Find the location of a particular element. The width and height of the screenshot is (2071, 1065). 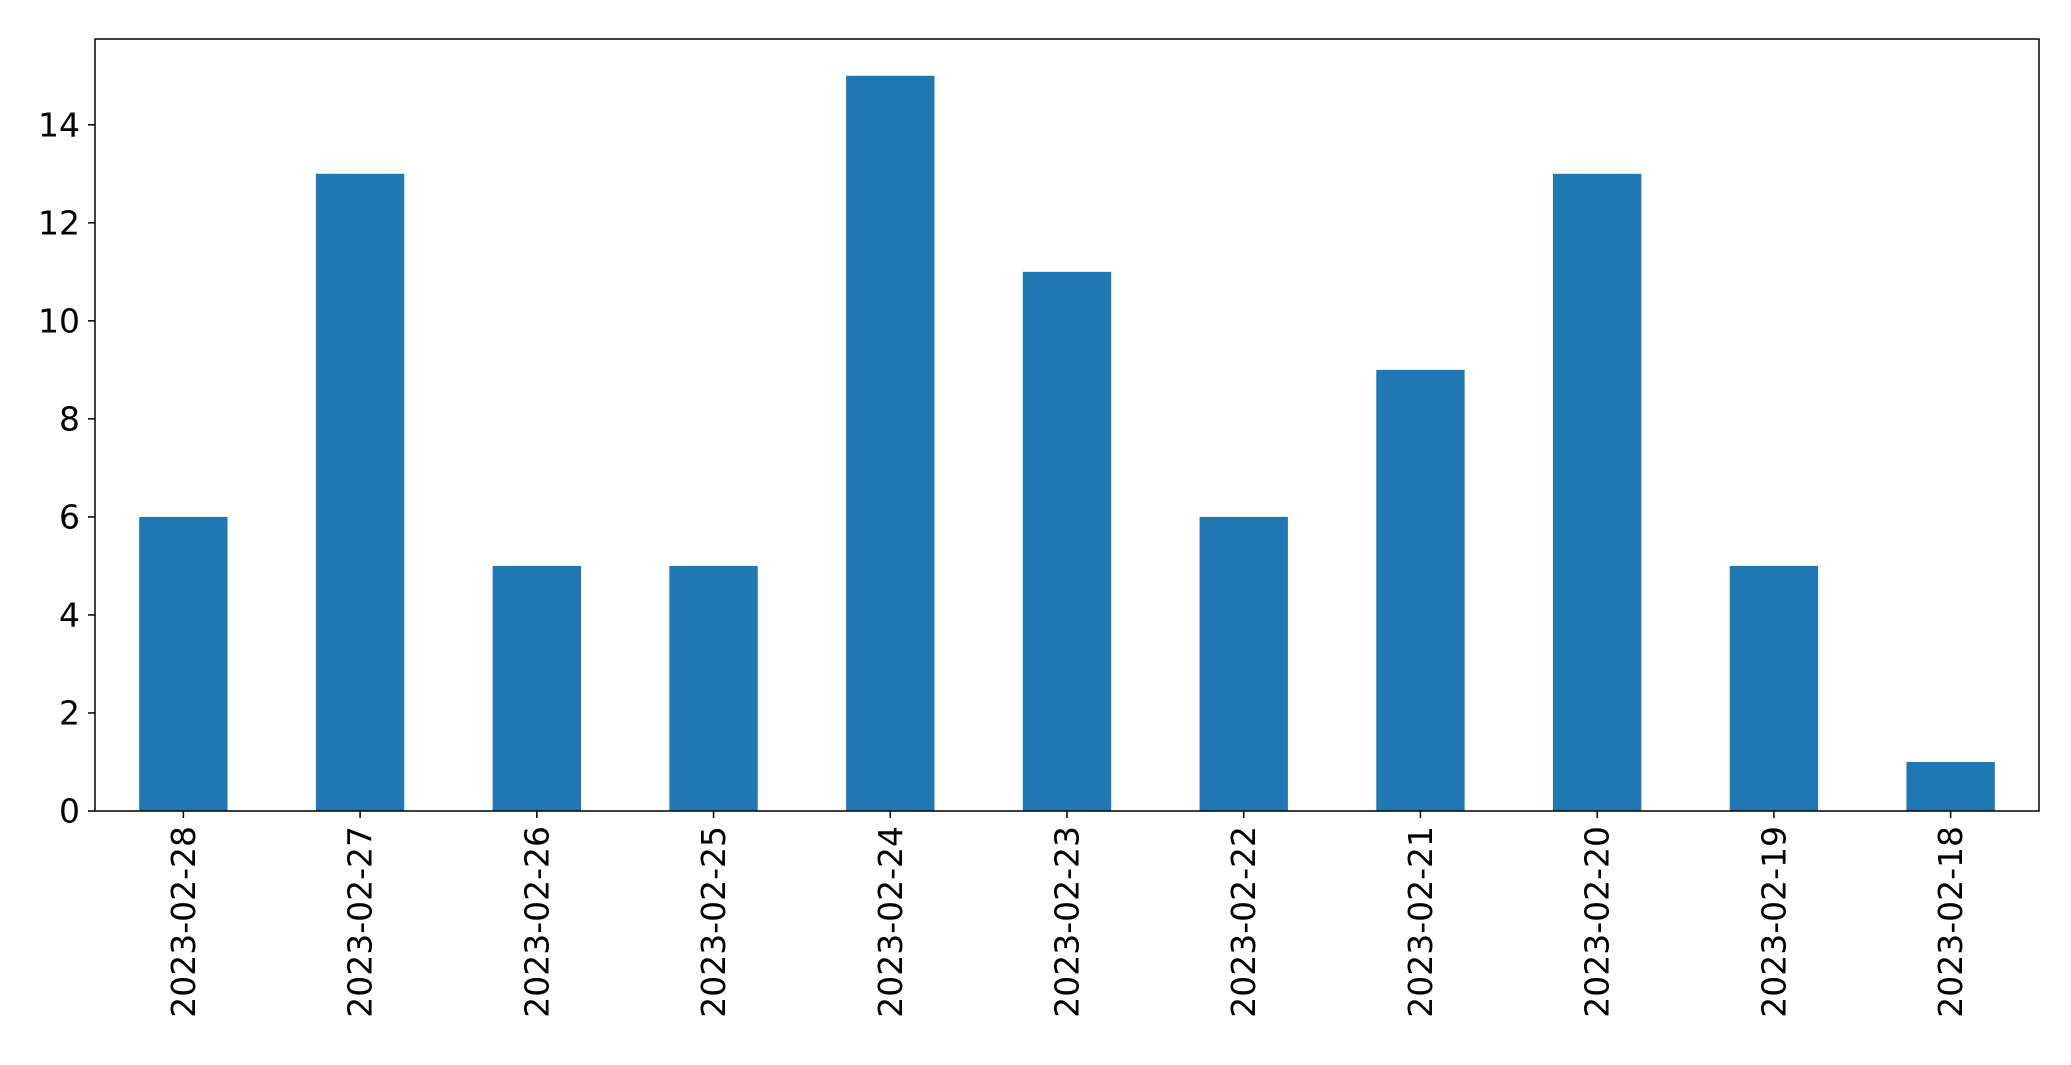

x-tick-label: 2023-02-18 is located at coordinates (1950, 922).